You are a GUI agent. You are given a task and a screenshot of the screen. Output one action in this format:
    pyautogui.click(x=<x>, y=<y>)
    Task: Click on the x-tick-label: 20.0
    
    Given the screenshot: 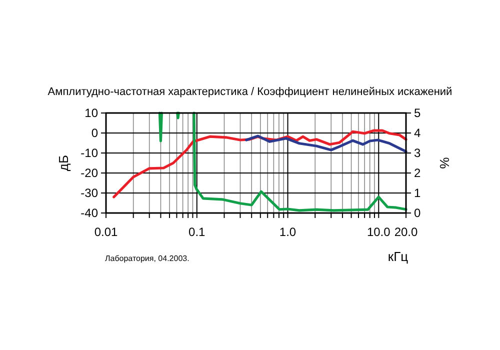 What is the action you would take?
    pyautogui.click(x=406, y=232)
    